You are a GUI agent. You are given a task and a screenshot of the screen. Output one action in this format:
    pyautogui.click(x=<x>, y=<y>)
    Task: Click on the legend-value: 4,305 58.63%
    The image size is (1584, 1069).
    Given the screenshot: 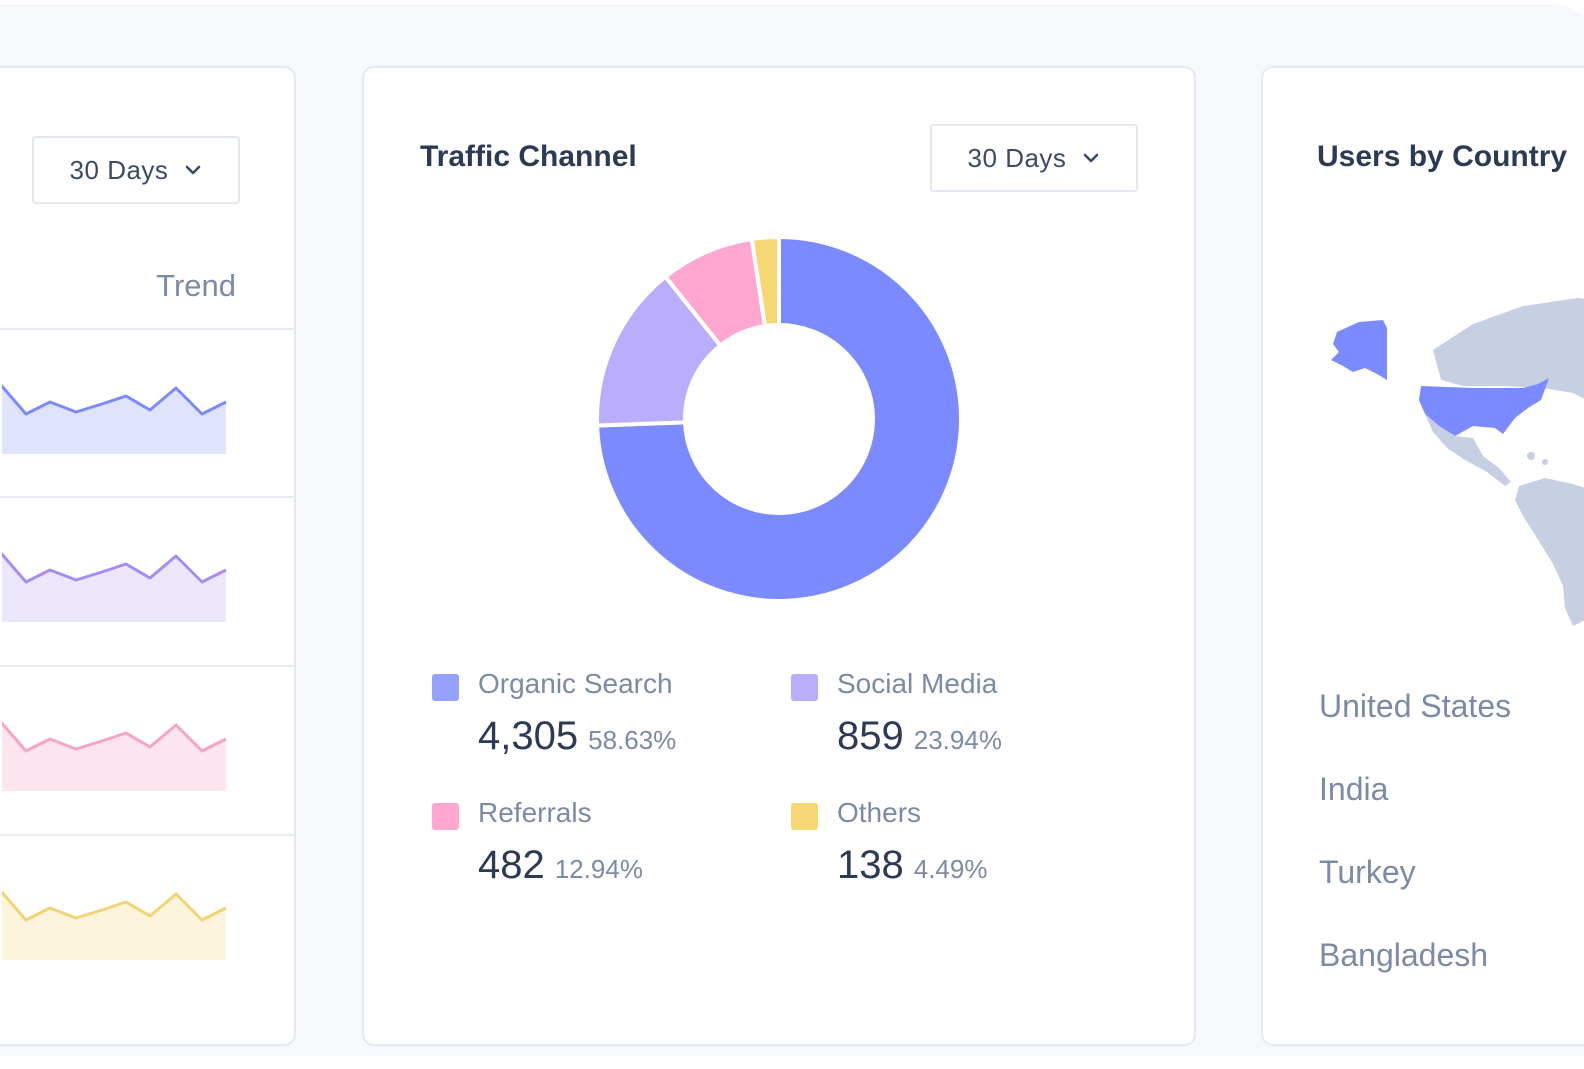 What is the action you would take?
    pyautogui.click(x=577, y=736)
    